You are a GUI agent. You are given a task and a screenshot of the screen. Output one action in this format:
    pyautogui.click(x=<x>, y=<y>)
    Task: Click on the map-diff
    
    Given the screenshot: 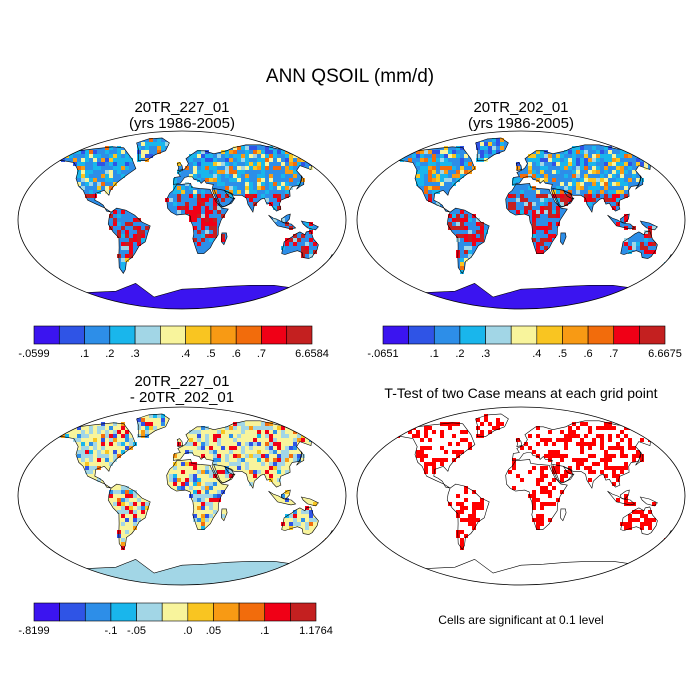 What is the action you would take?
    pyautogui.click(x=182, y=496)
    